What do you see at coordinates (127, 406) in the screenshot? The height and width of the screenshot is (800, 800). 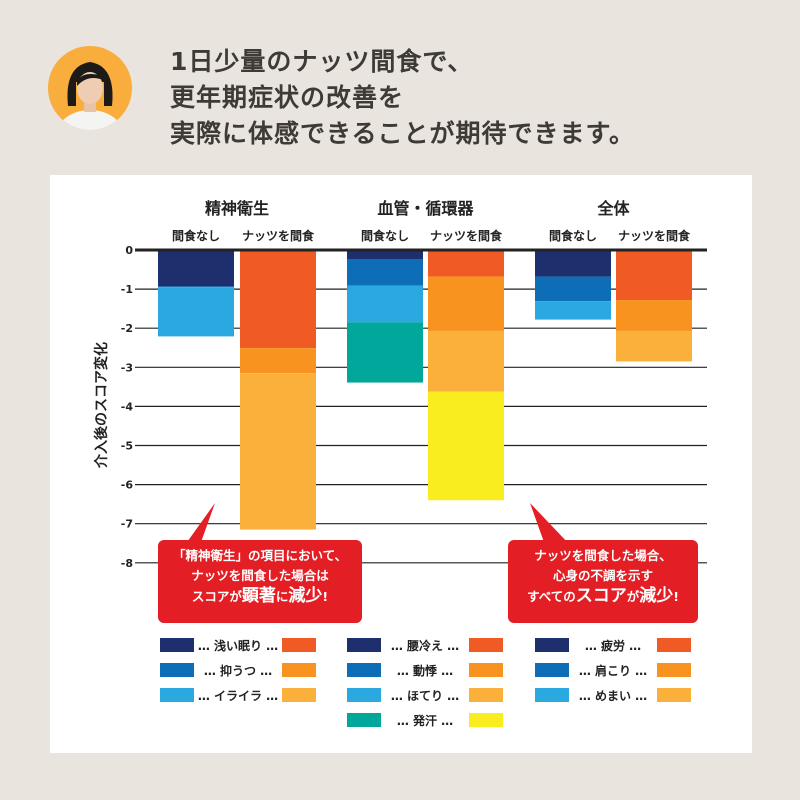 I see `y-tick-label: -4` at bounding box center [127, 406].